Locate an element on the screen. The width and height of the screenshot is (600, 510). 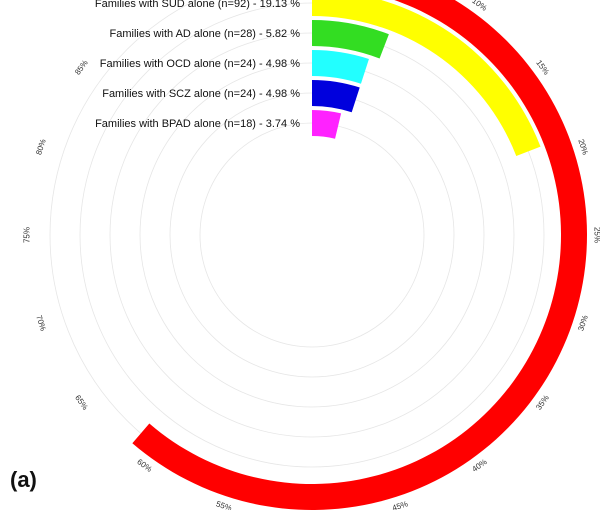
tick-label: 45% is located at coordinates (400, 504).